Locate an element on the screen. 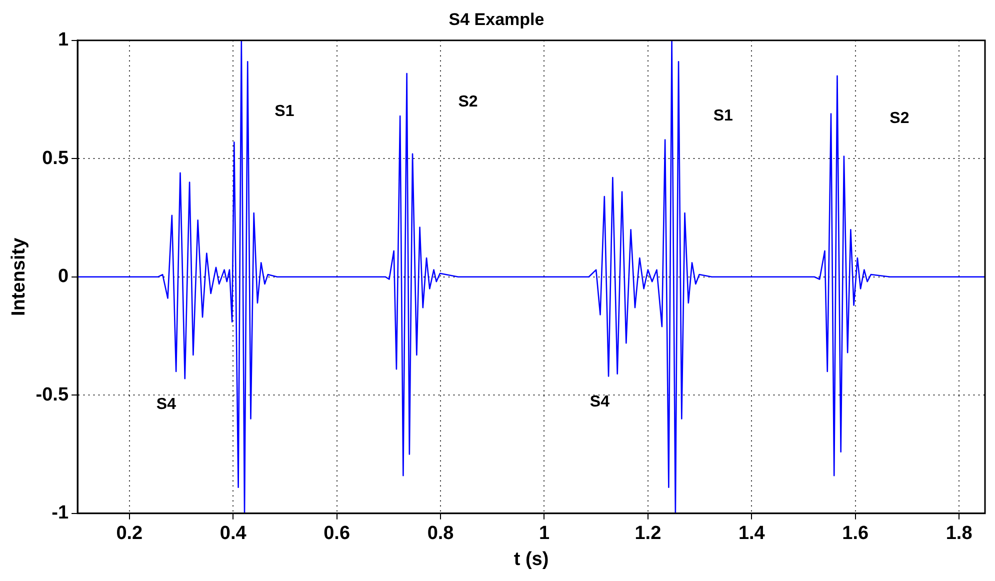 This screenshot has height=581, width=995. x-tick-label: 0.8 is located at coordinates (440, 533).